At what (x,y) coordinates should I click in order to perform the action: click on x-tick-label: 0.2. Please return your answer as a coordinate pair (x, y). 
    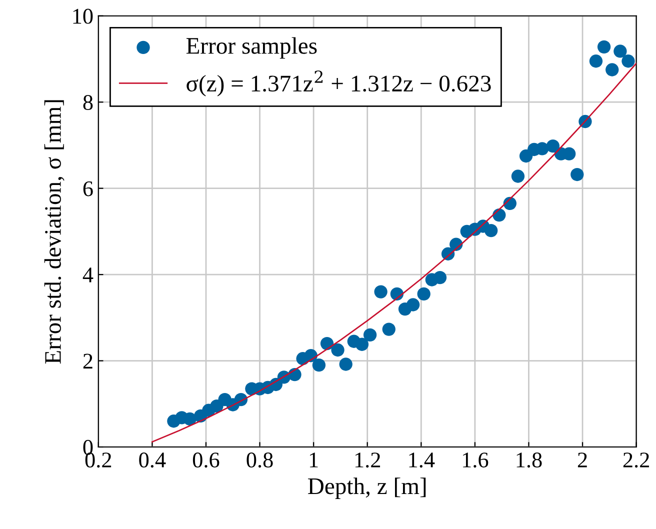
    Looking at the image, I should click on (98, 460).